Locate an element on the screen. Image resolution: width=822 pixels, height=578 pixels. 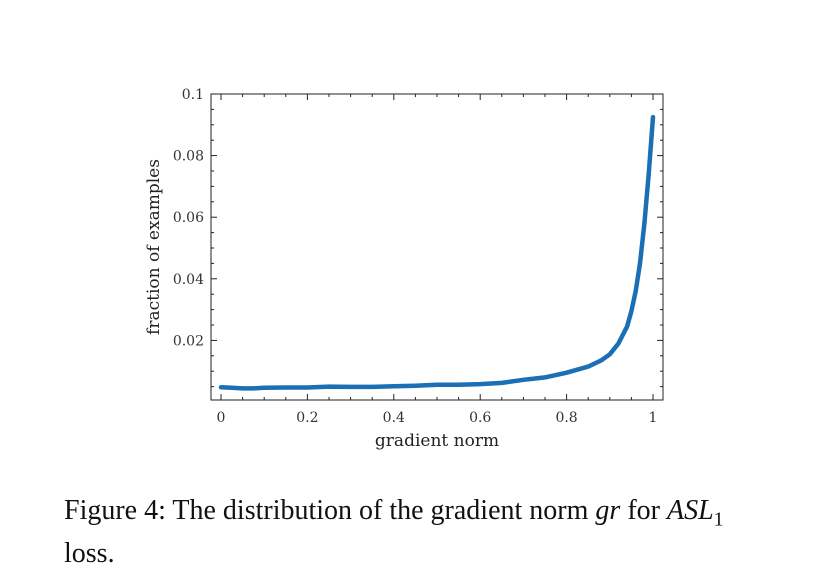
y-tick-label: 0.02 is located at coordinates (188, 341).